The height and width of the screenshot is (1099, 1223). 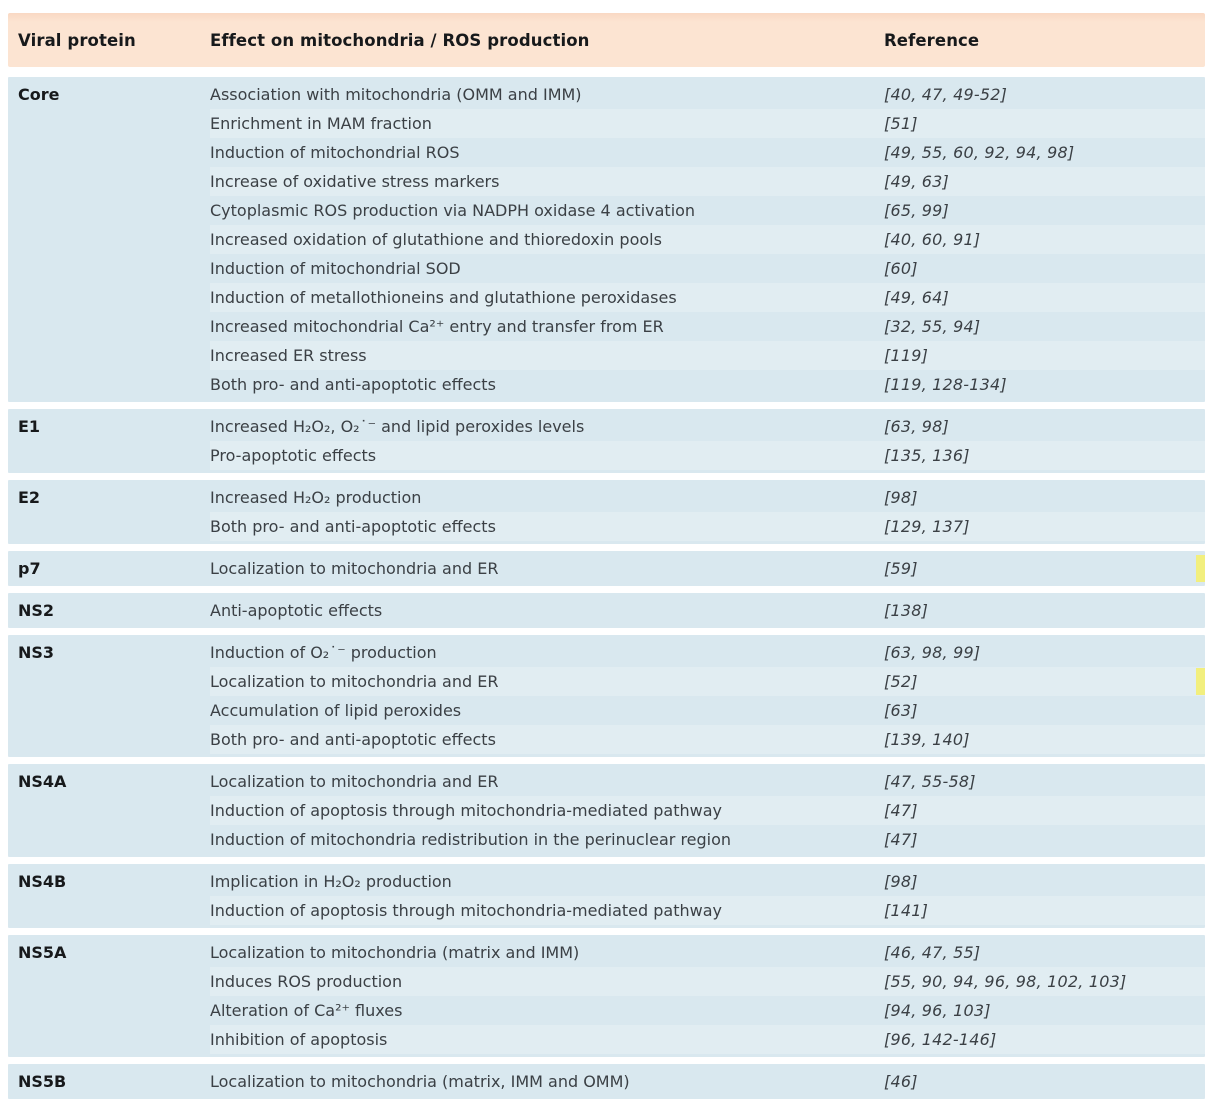 What do you see at coordinates (42, 1081) in the screenshot?
I see `protein-name: NS5B` at bounding box center [42, 1081].